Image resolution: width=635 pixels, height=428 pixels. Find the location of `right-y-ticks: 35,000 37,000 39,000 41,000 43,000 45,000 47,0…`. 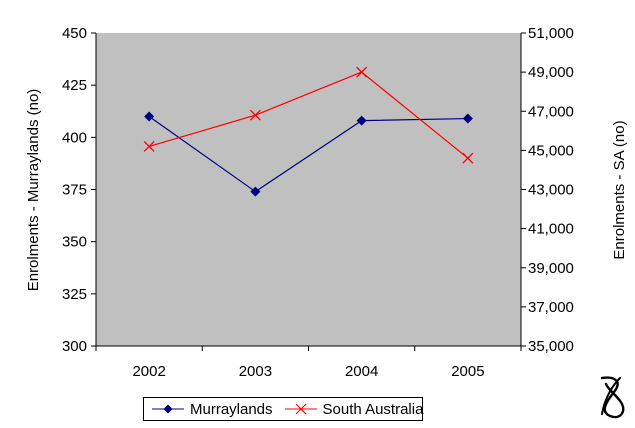

right-y-ticks: 35,000 37,000 39,000 41,000 43,000 45,000 47,0… is located at coordinates (547, 190).